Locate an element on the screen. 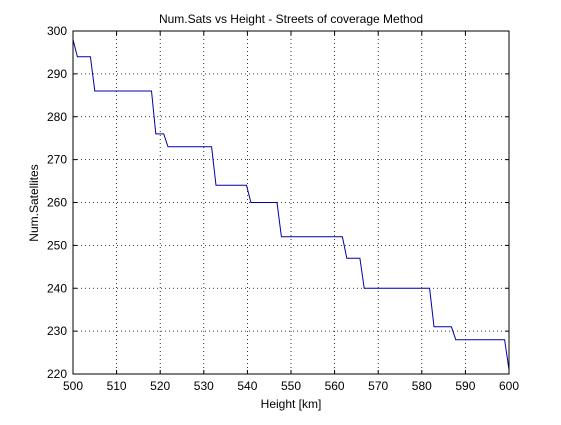 Image resolution: width=561 pixels, height=425 pixels. x-tick-label: 500 is located at coordinates (73, 386).